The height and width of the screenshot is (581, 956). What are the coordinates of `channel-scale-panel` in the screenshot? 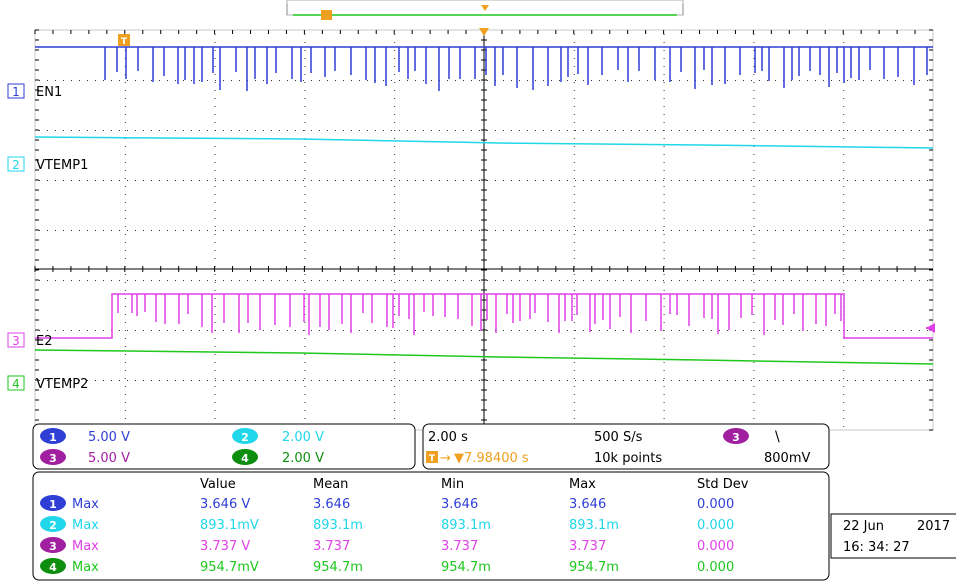 It's located at (224, 446).